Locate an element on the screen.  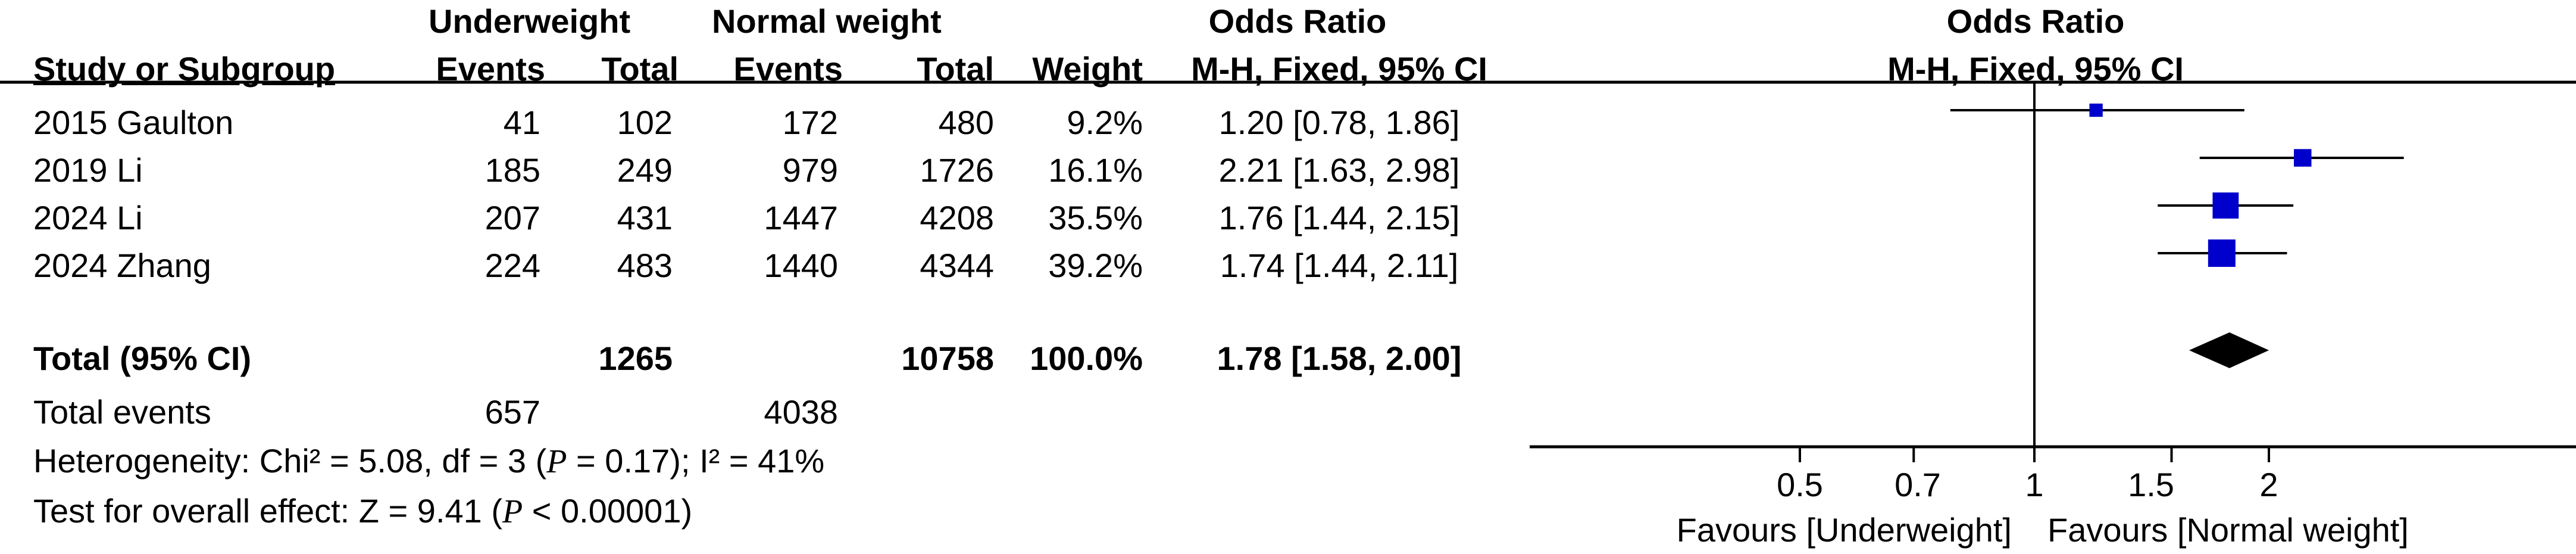
events1-value: 224 is located at coordinates (512, 265).